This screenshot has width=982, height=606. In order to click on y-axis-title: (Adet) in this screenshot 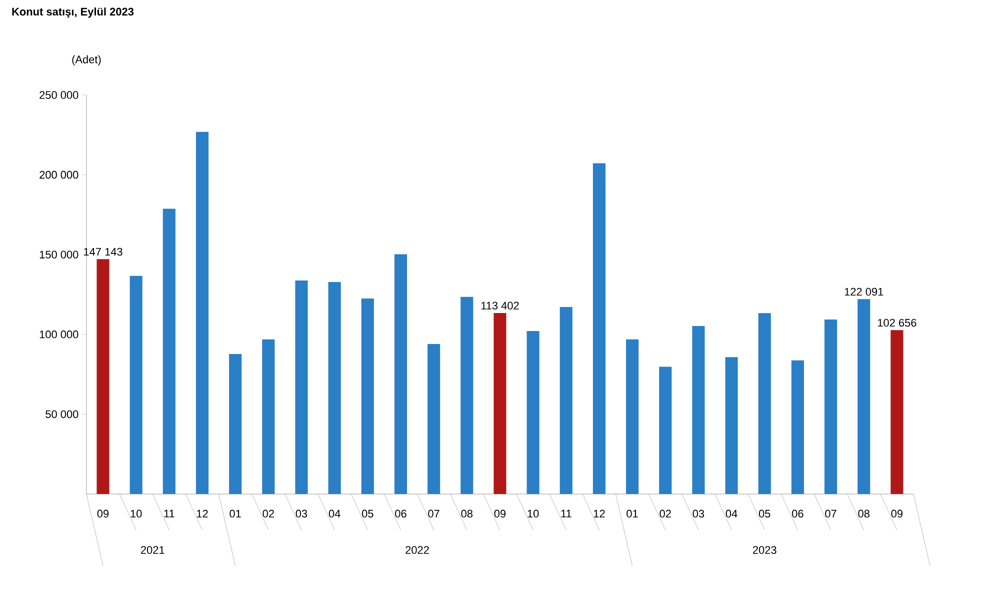, I will do `click(86, 60)`.